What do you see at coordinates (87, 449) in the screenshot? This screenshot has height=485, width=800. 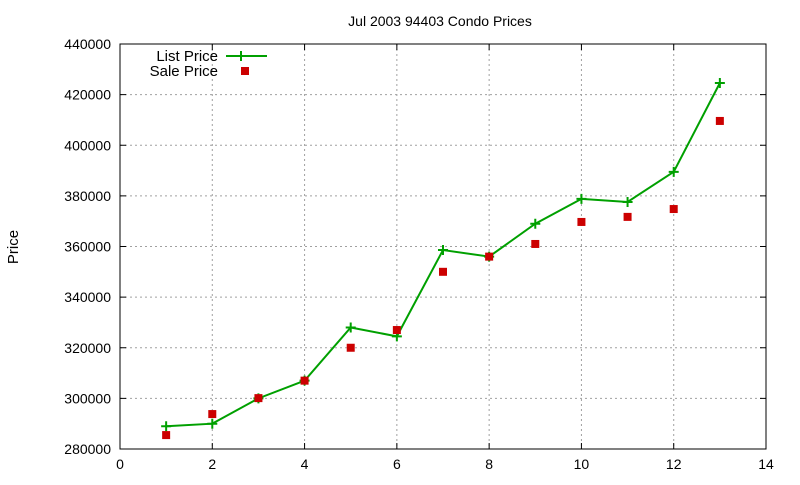 I see `y-tick-label: 280000` at bounding box center [87, 449].